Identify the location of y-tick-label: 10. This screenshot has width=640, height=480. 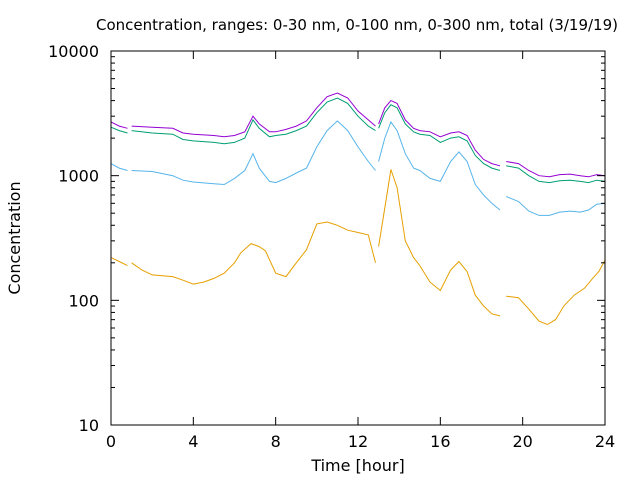
(89, 425).